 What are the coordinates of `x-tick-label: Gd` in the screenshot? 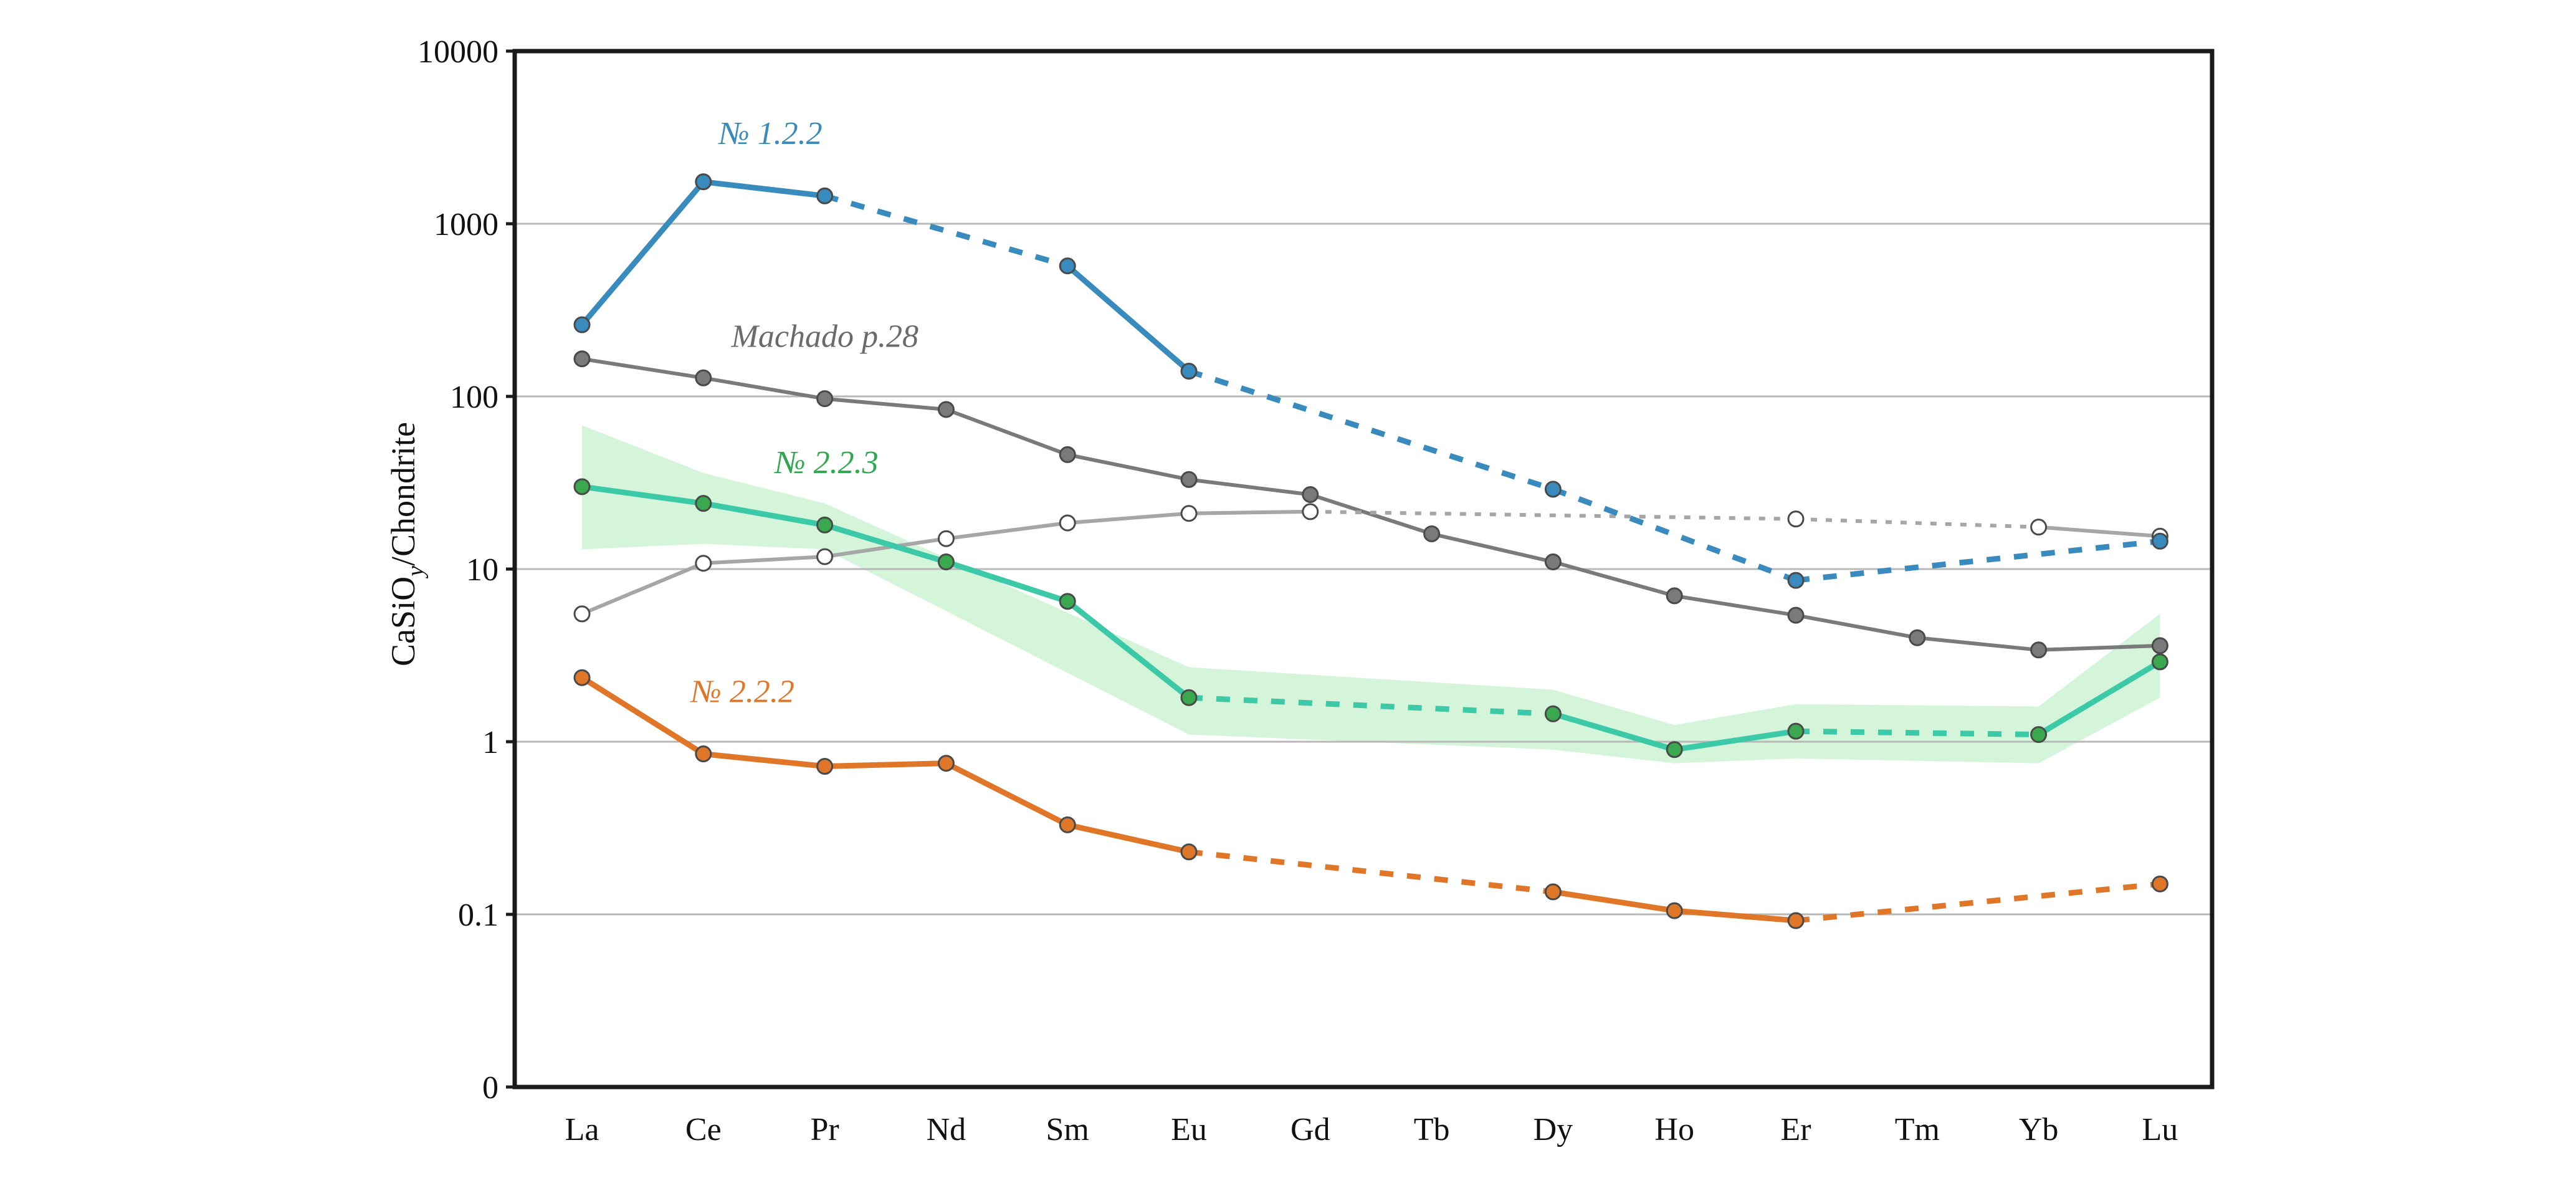 It's located at (1310, 1129).